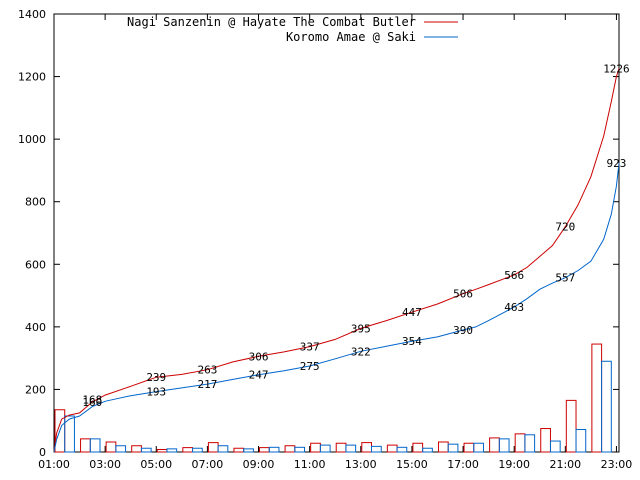  Describe the element at coordinates (361, 351) in the screenshot. I see `data-label-koromo: 322` at that location.